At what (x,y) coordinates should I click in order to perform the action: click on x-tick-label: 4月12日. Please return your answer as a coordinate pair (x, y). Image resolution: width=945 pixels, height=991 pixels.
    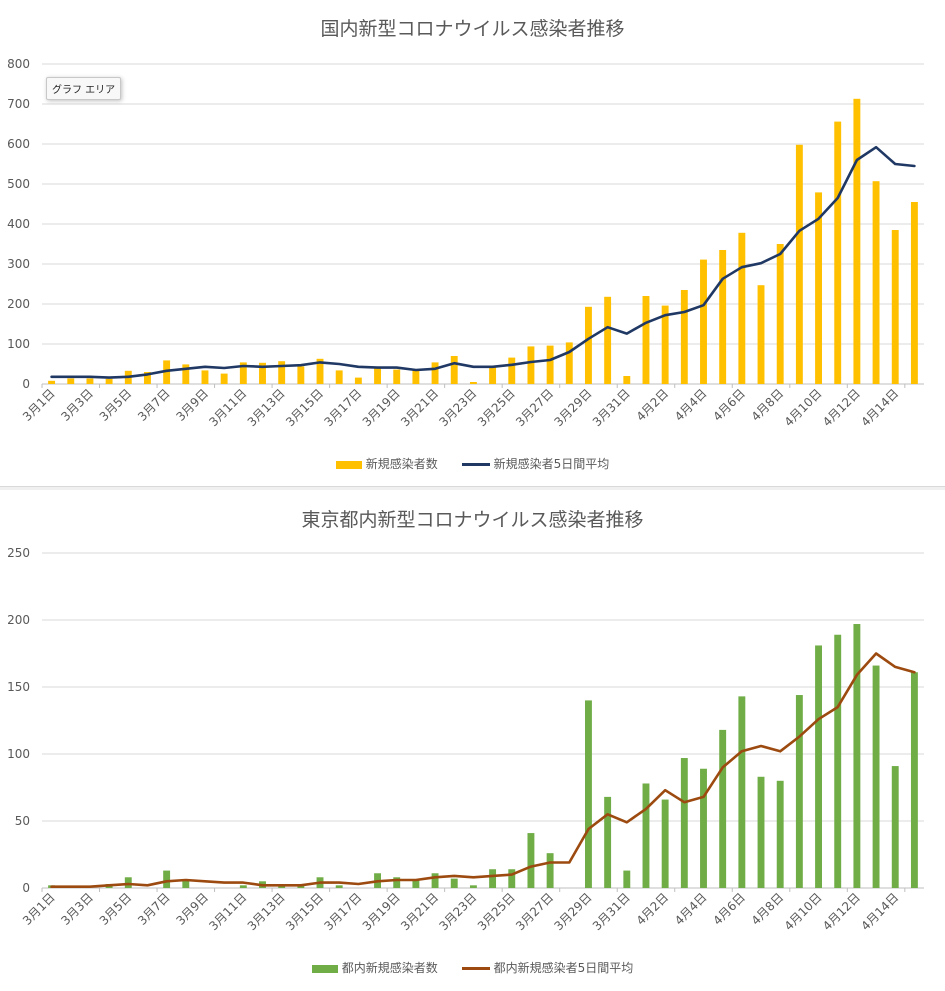
    Looking at the image, I should click on (841, 911).